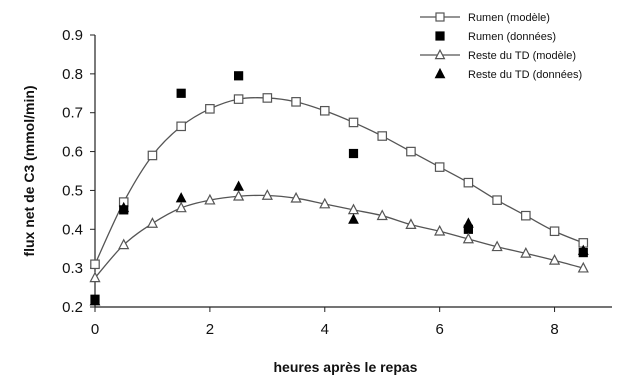  I want to click on y-tick-label: 0.9, so click(72, 35).